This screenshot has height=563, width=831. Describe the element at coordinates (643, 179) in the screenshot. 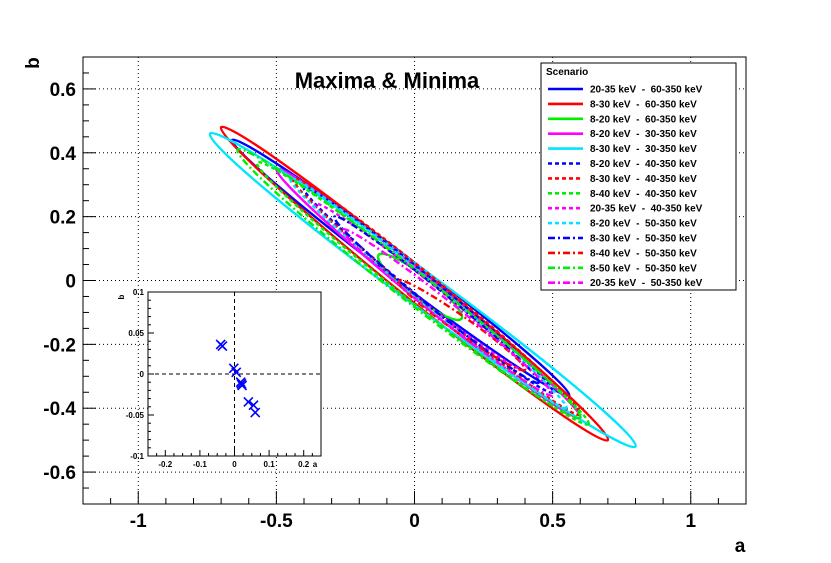

I see `legend-label: 8-30 keV - 40-350 keV` at that location.